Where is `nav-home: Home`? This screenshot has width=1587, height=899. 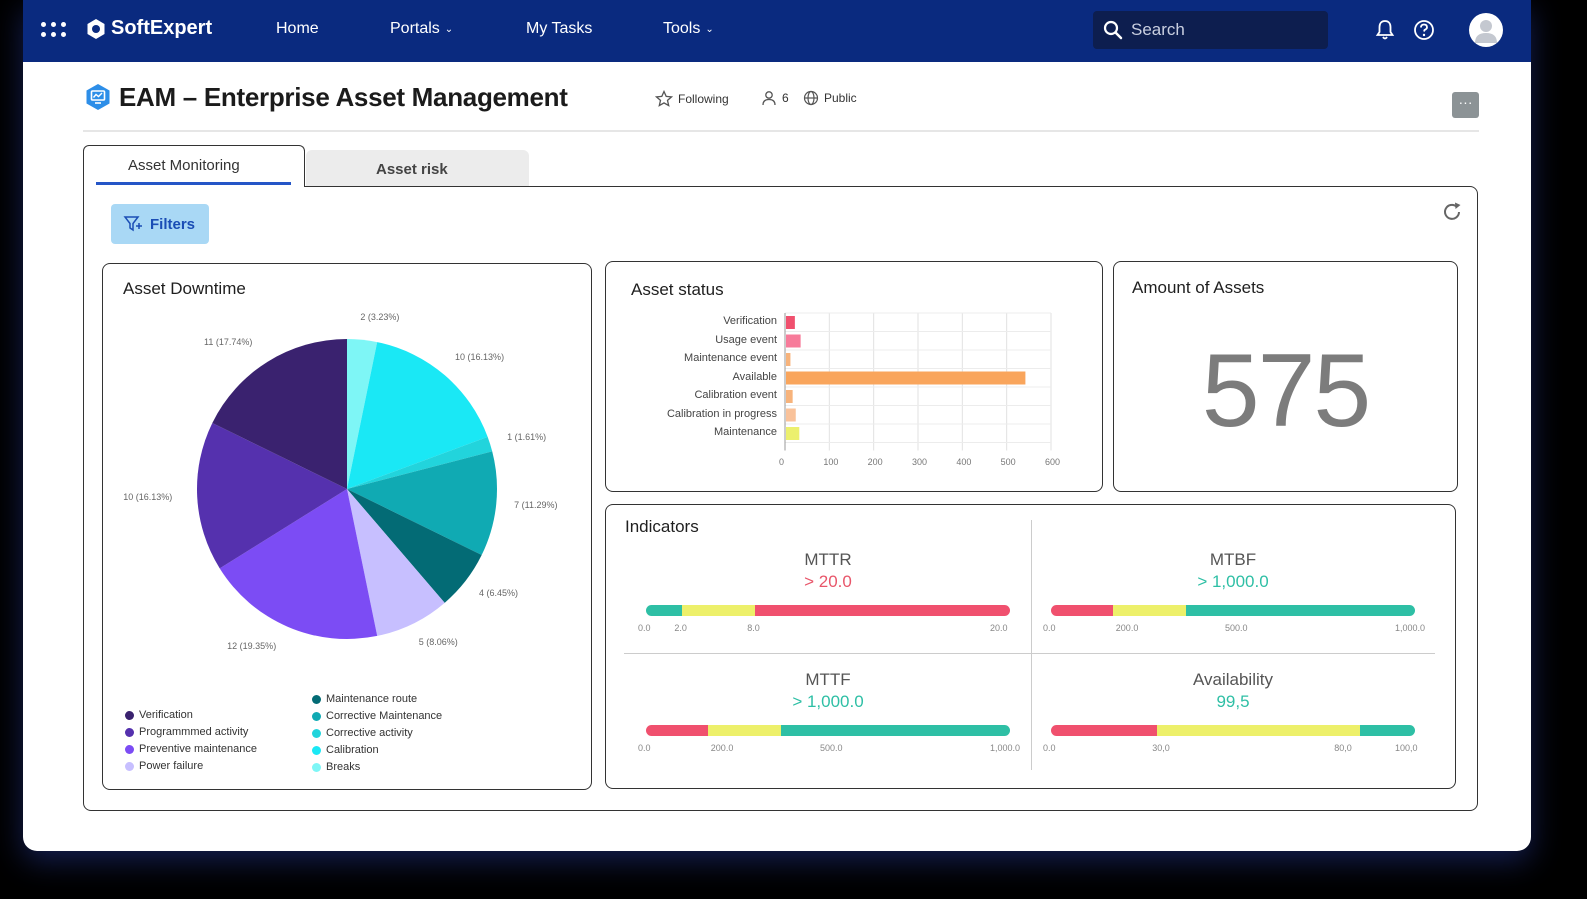 nav-home: Home is located at coordinates (297, 29).